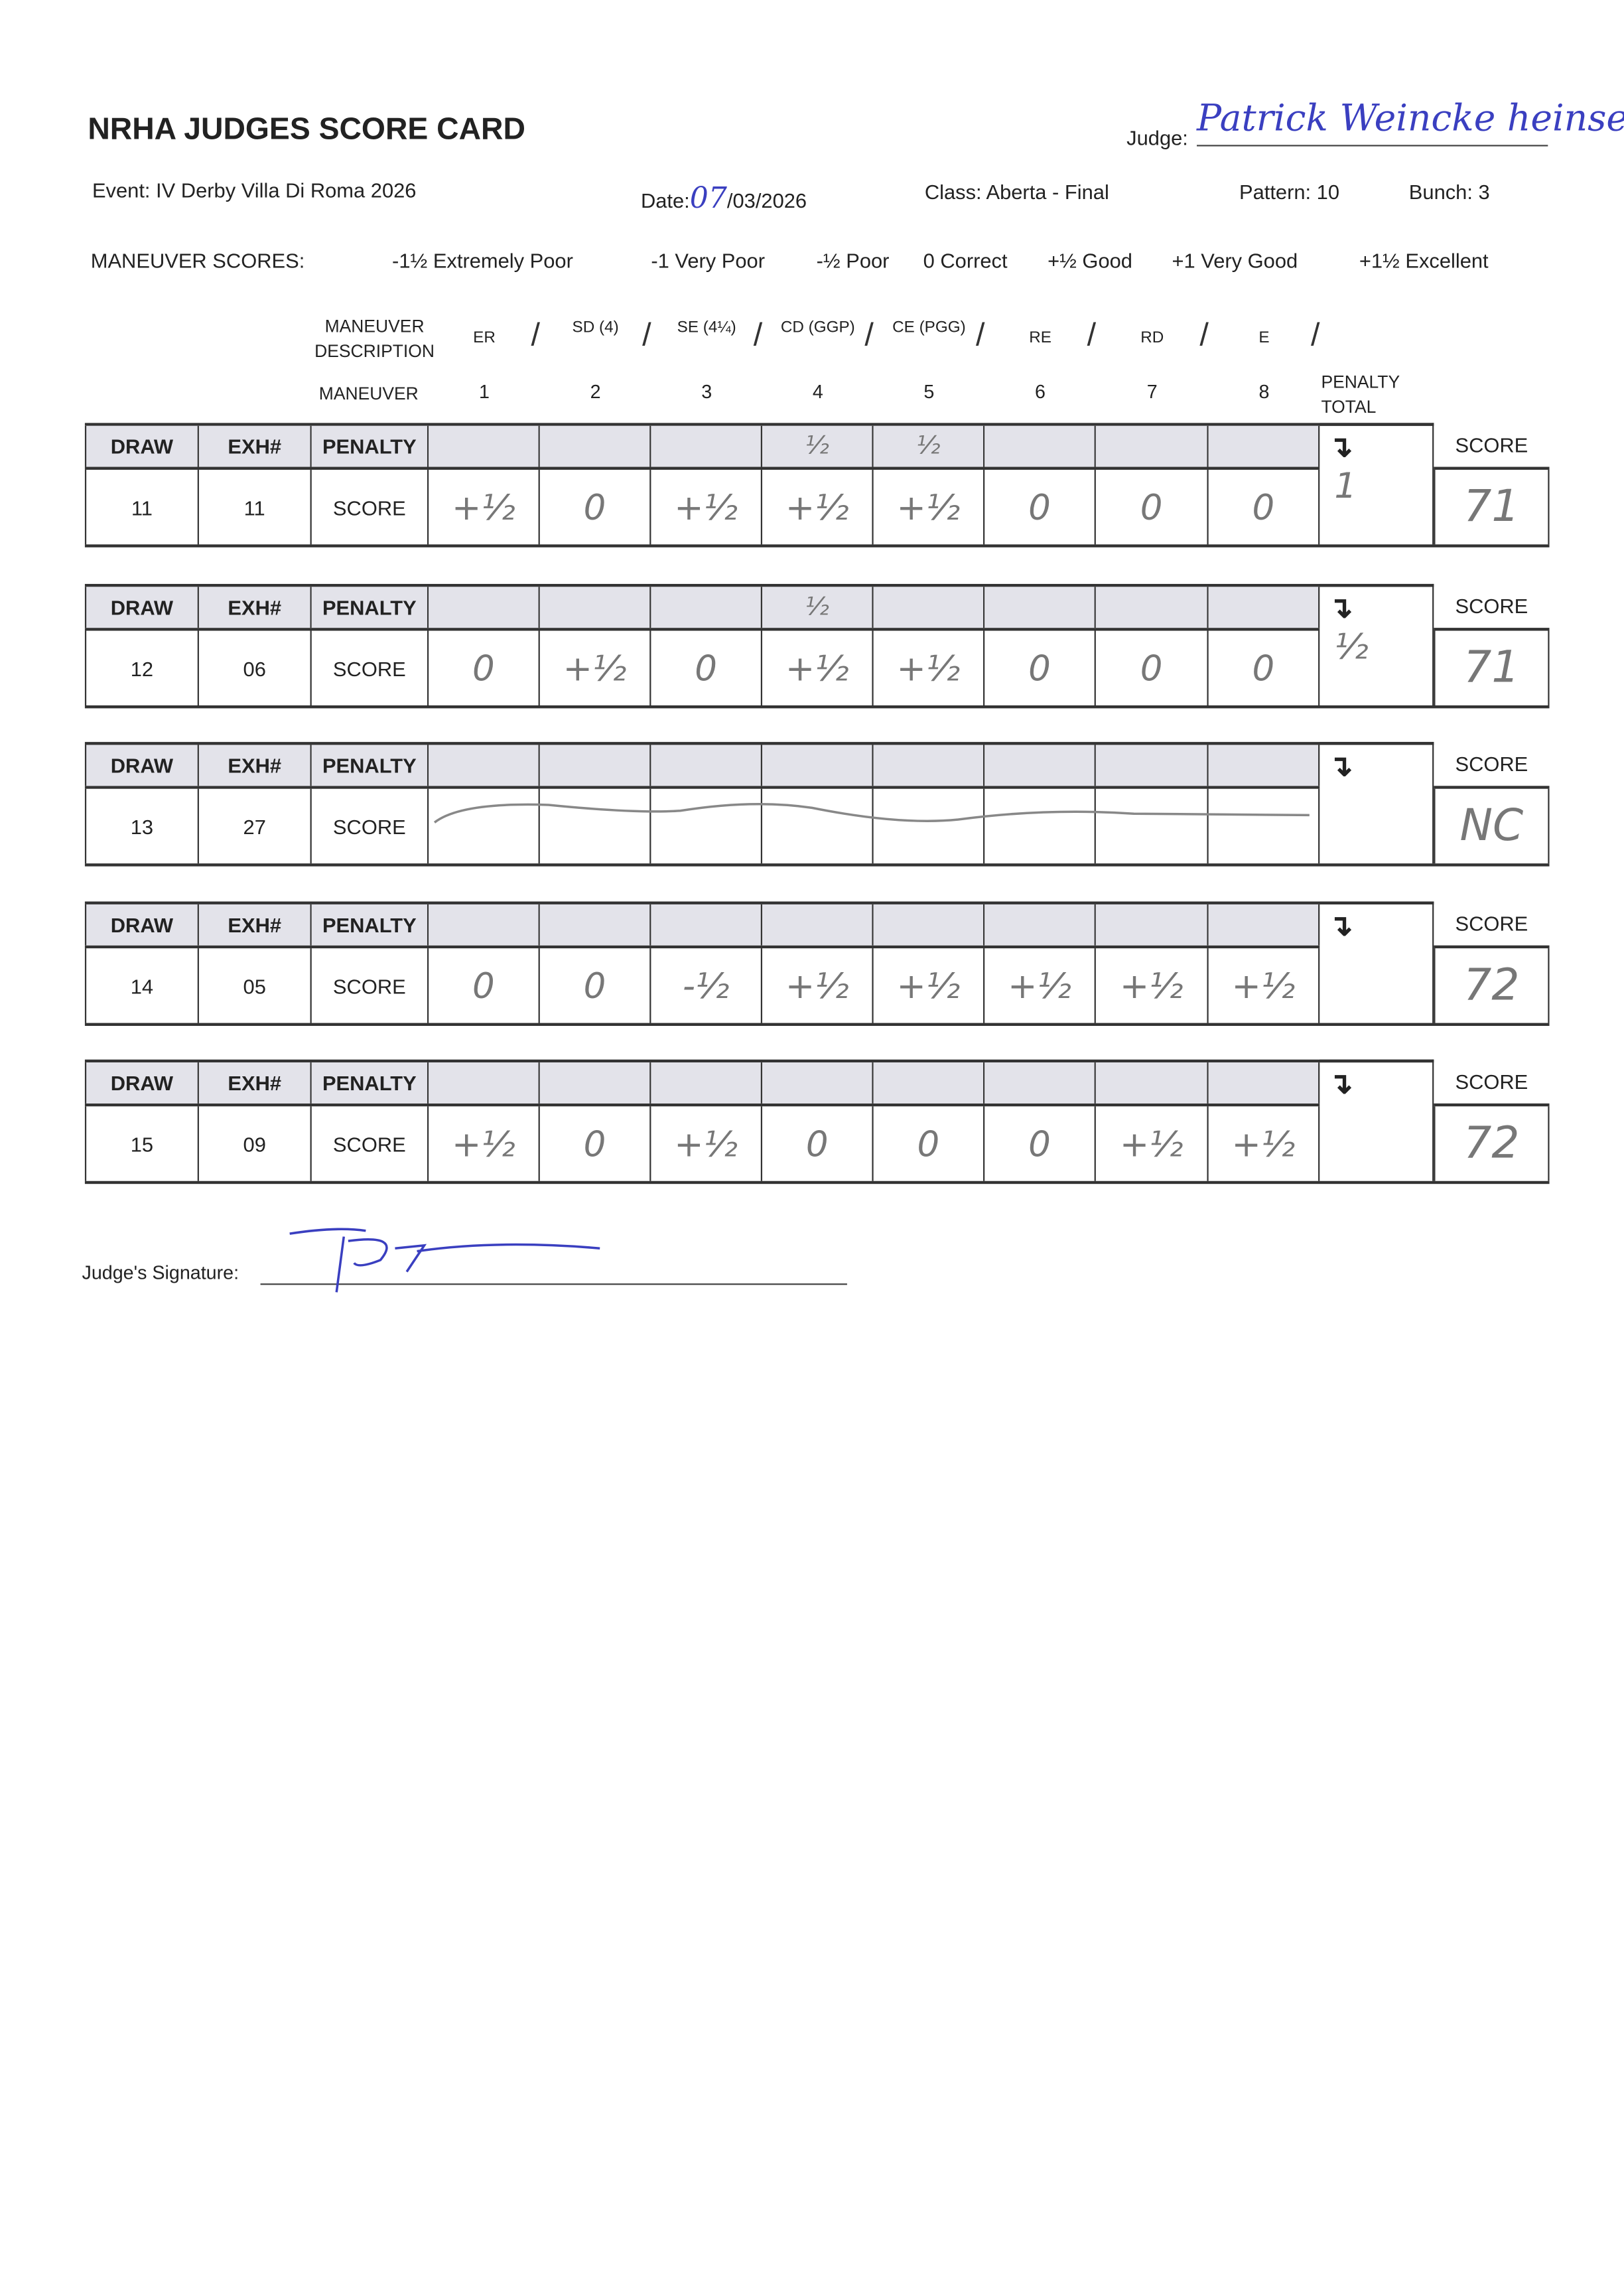 This screenshot has width=1624, height=2292. I want to click on penalty-total-cell: ↴ 1, so click(1377, 484).